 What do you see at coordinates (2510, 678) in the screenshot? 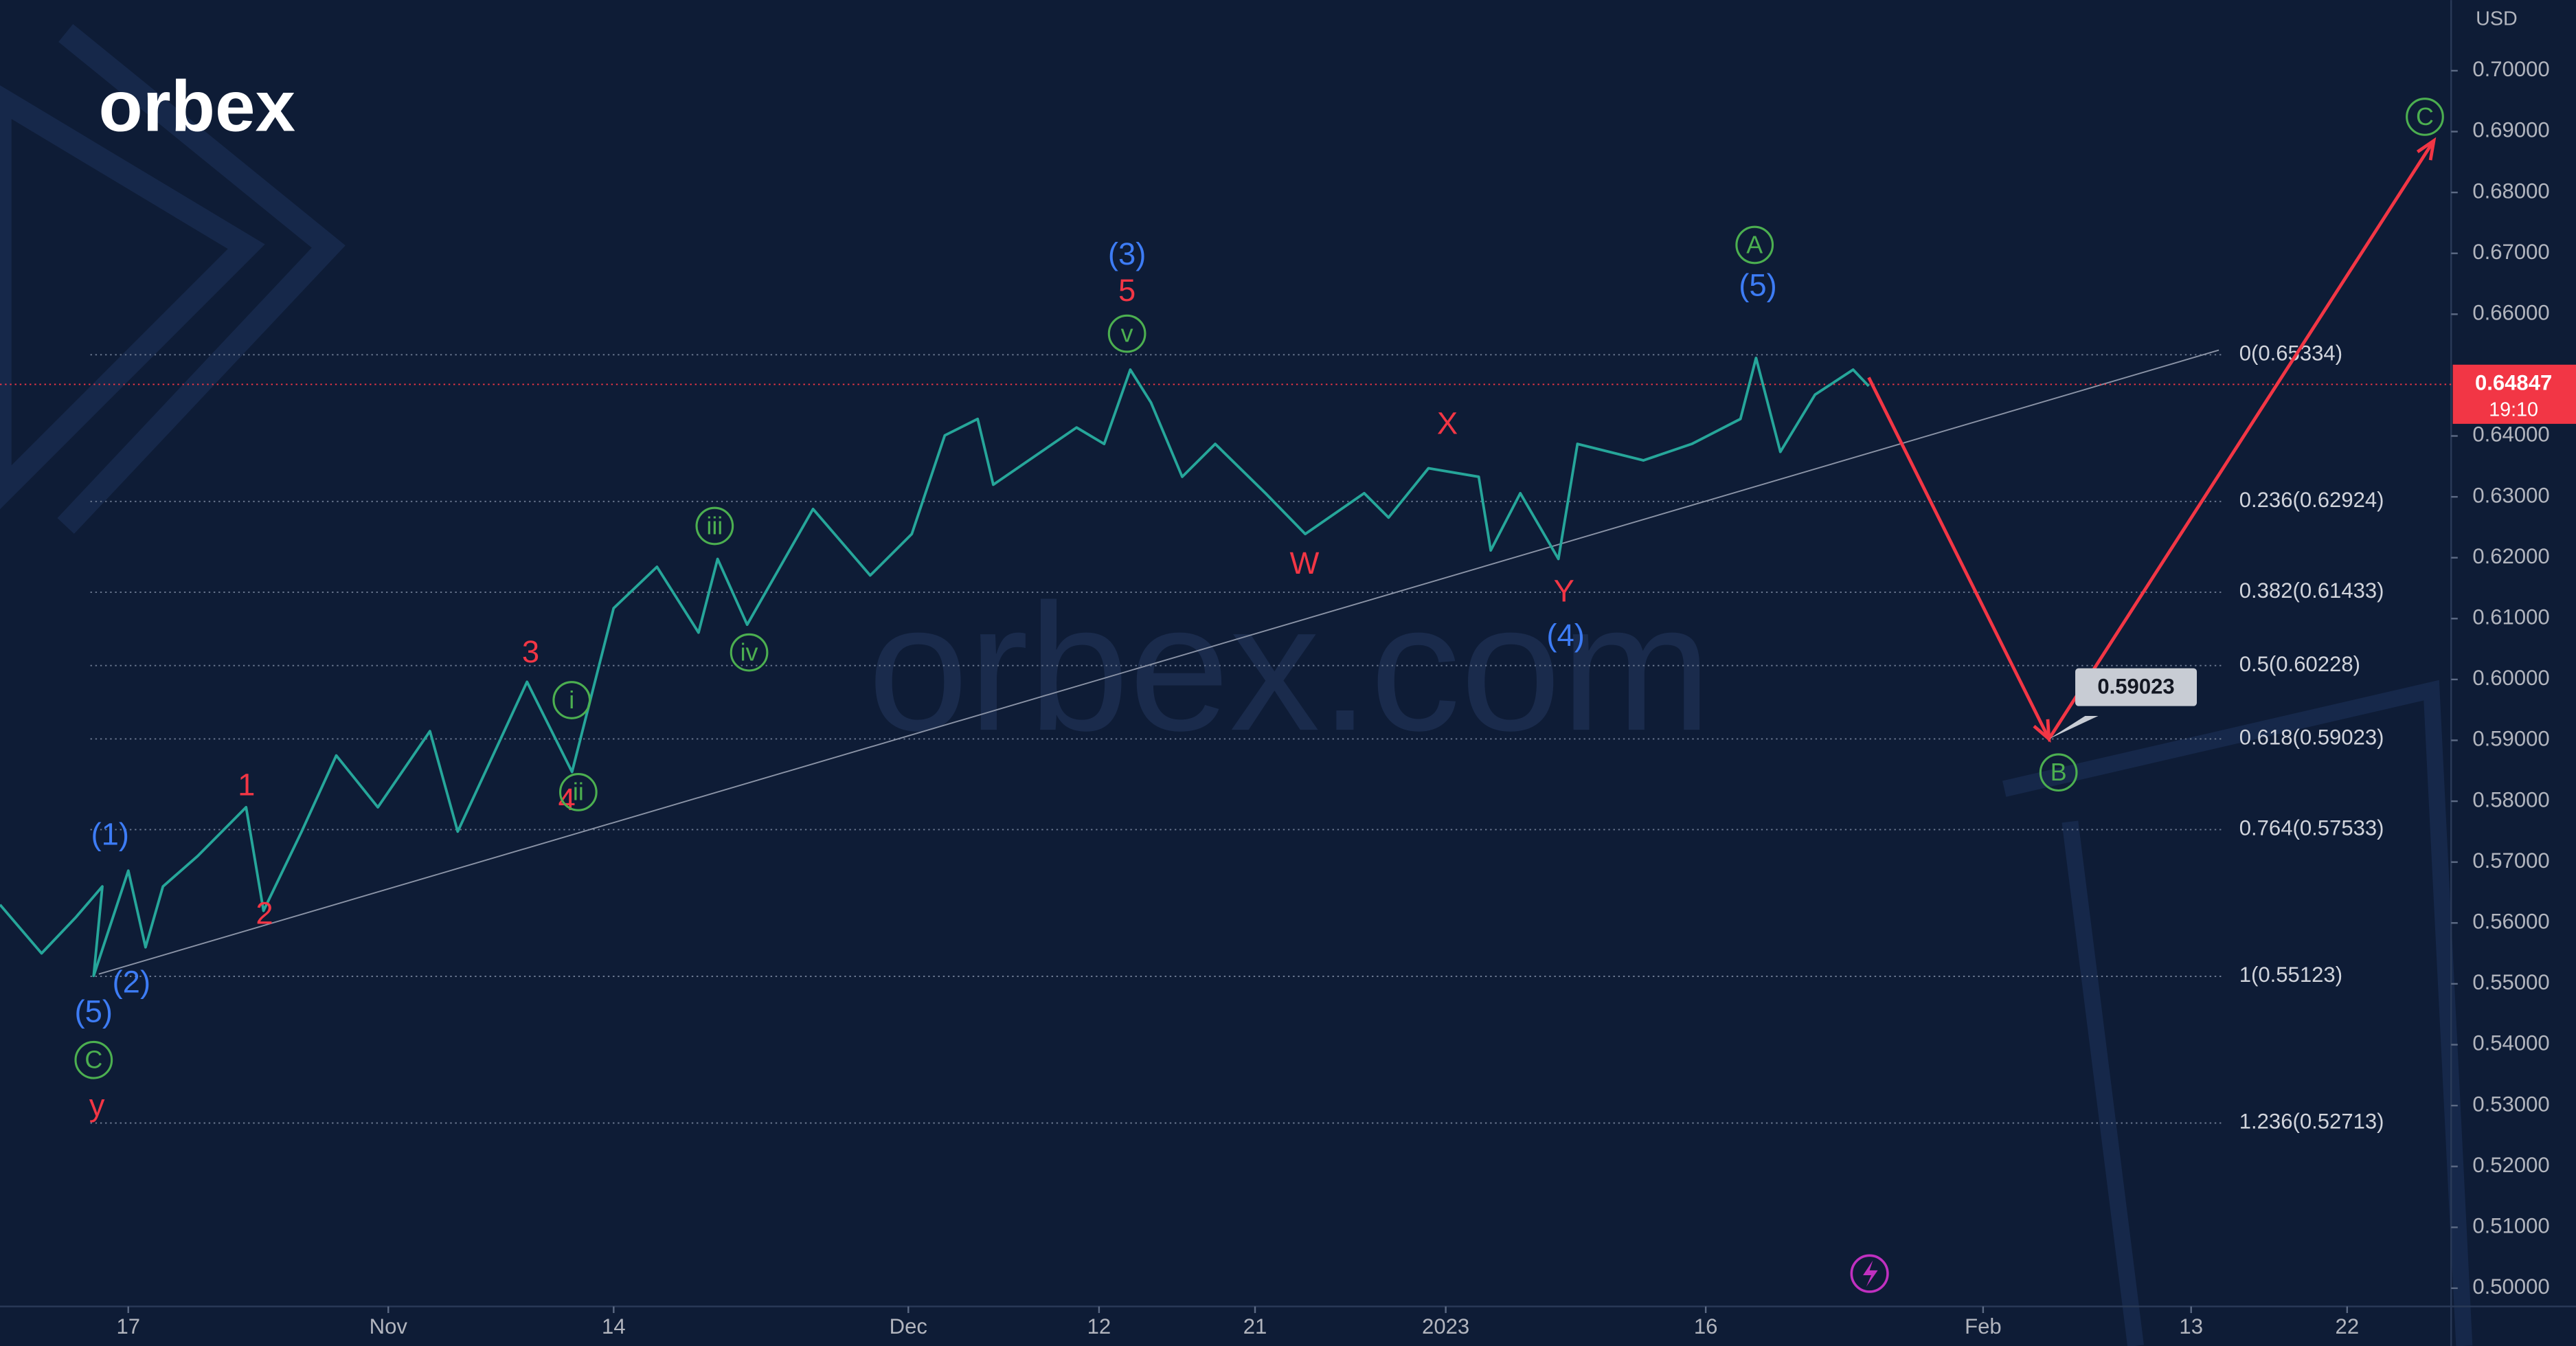
I see `y-tick-label: 0.60000` at bounding box center [2510, 678].